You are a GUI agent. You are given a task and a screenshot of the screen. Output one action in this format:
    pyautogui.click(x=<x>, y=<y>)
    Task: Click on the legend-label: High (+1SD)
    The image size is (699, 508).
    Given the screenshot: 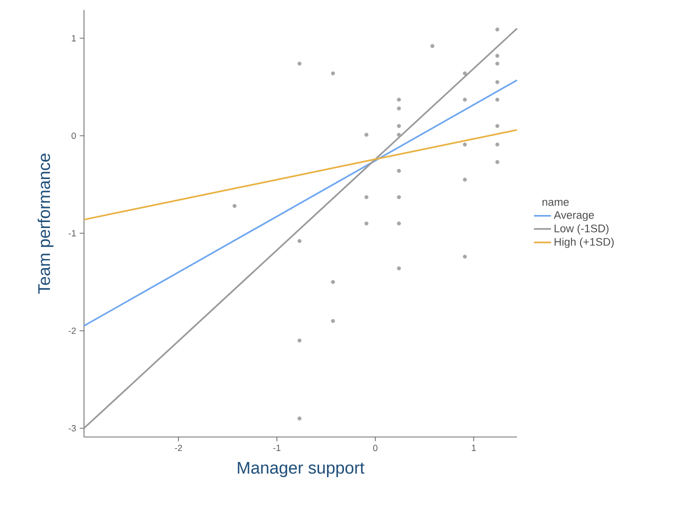 What is the action you would take?
    pyautogui.click(x=584, y=243)
    